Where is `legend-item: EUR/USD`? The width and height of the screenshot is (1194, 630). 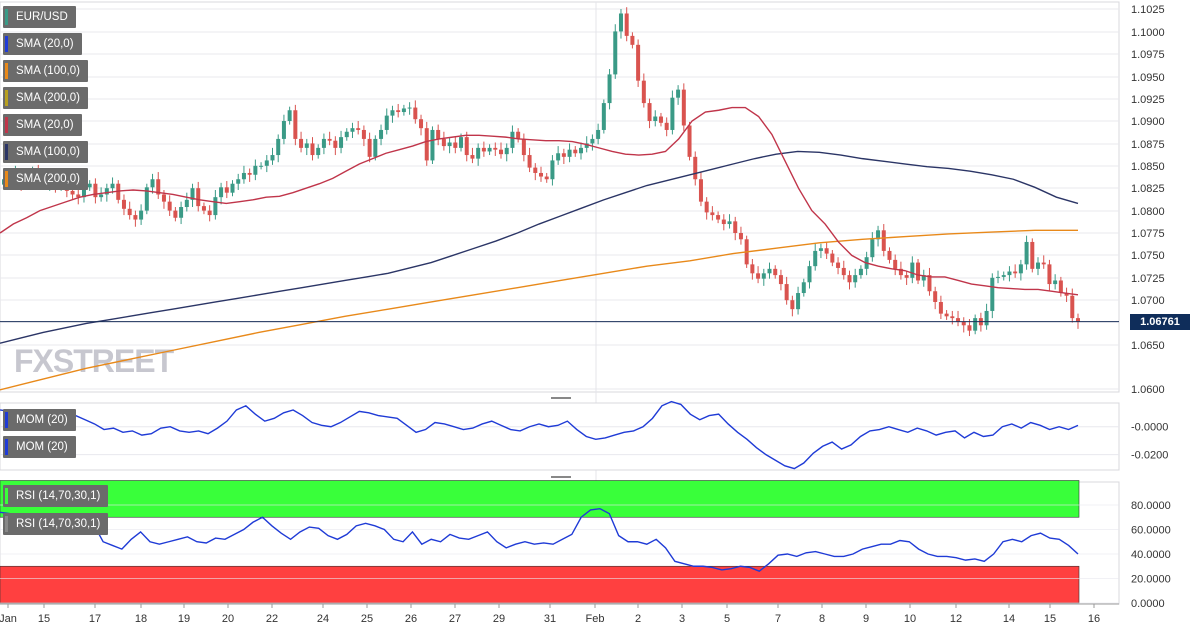 legend-item: EUR/USD is located at coordinates (39, 17).